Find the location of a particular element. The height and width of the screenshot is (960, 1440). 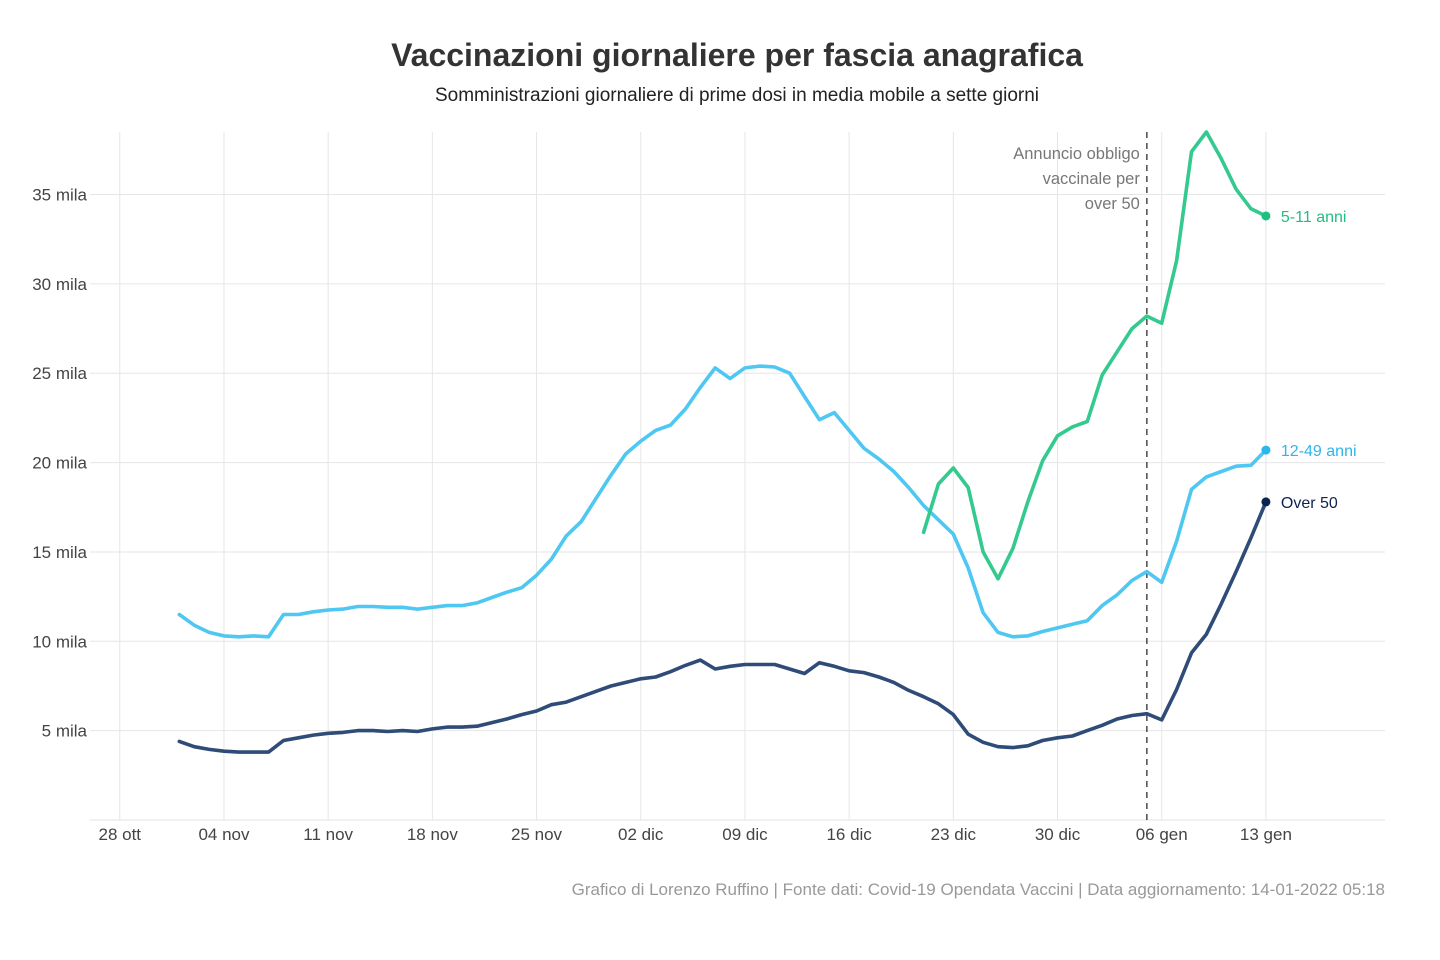

series-end-label: 5-11 anni is located at coordinates (1314, 217).